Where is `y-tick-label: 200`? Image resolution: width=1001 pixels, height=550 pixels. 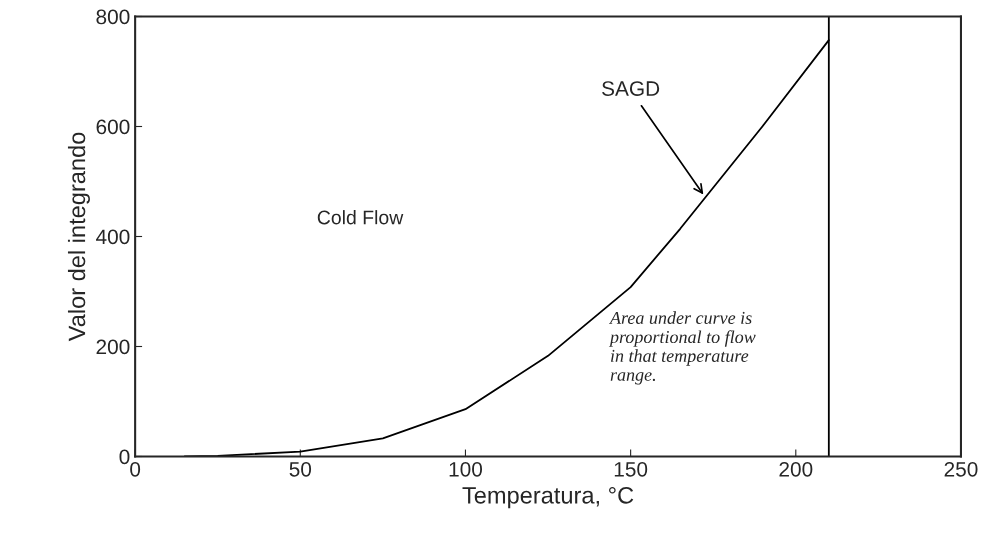
y-tick-label: 200 is located at coordinates (113, 347).